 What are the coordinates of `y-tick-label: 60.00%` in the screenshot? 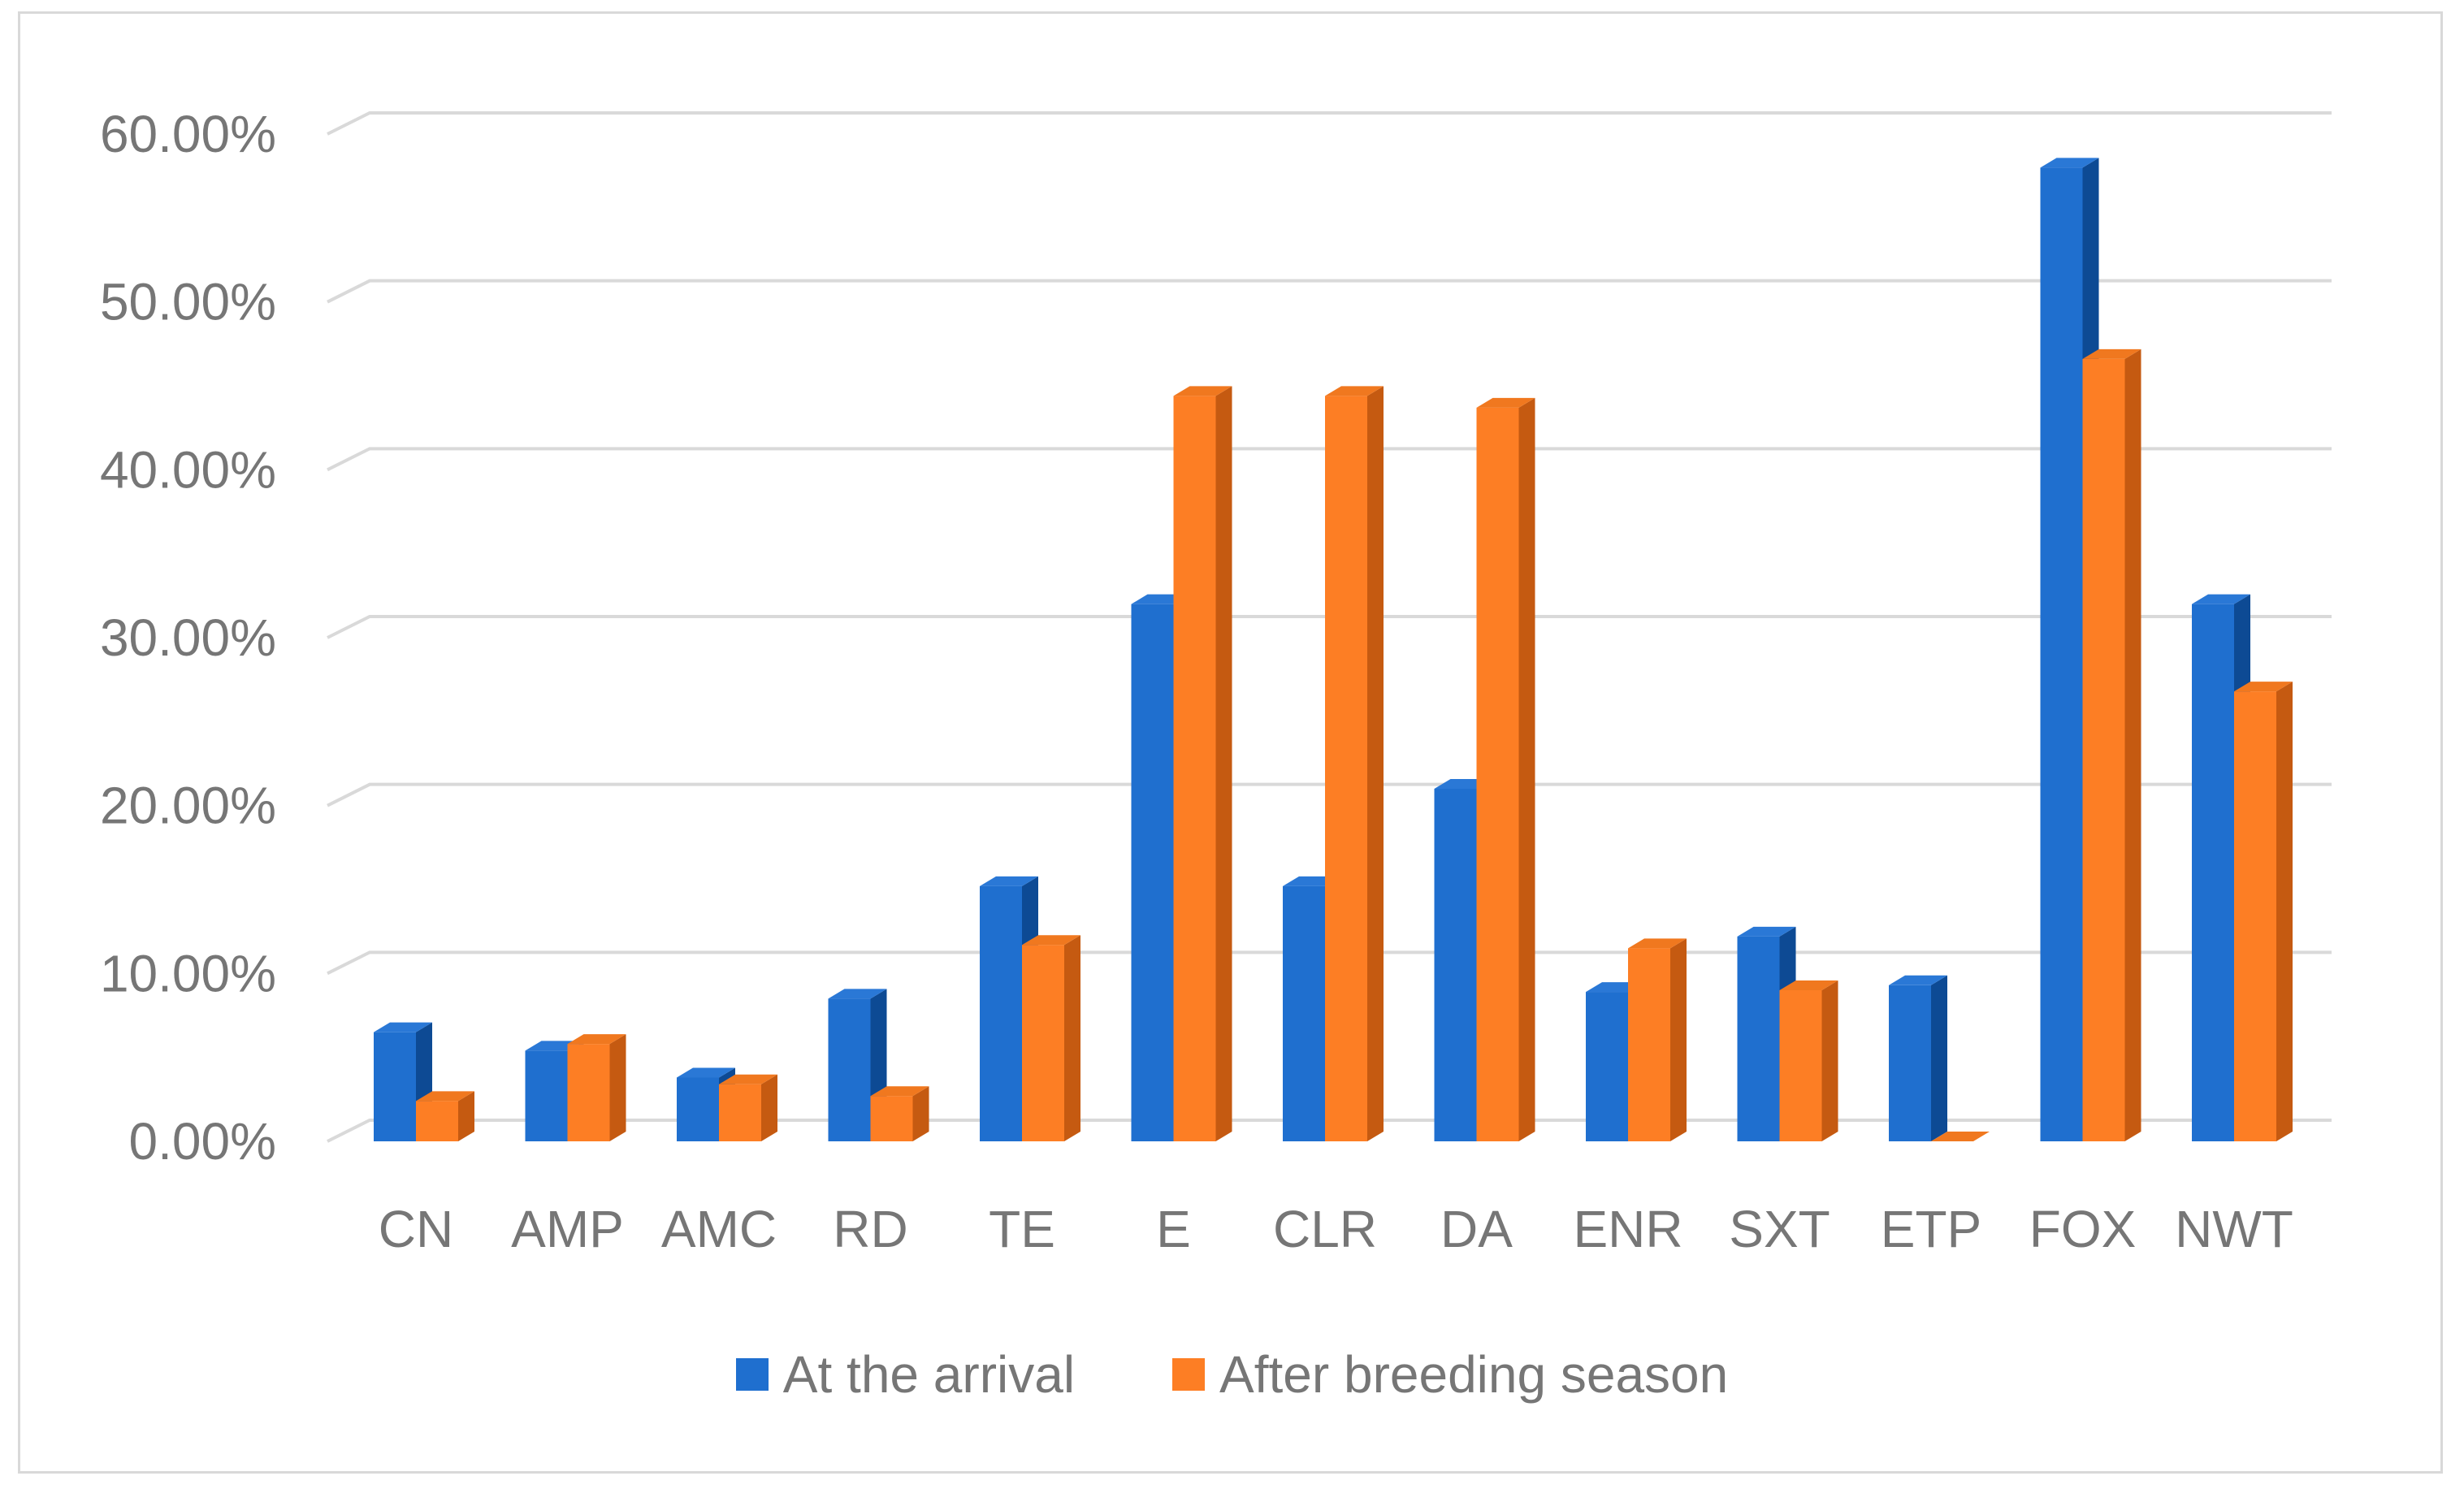 It's located at (188, 134).